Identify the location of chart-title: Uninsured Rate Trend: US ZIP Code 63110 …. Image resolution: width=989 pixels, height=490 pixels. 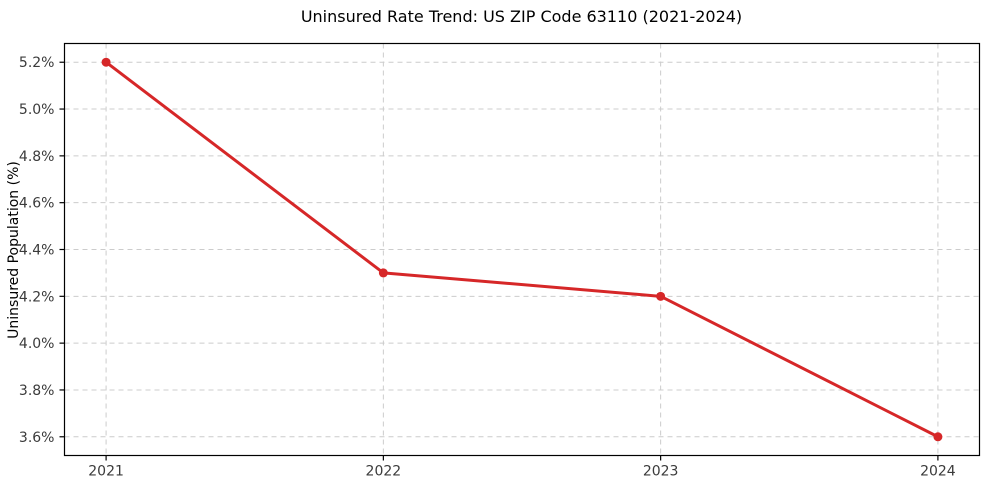
(521, 16).